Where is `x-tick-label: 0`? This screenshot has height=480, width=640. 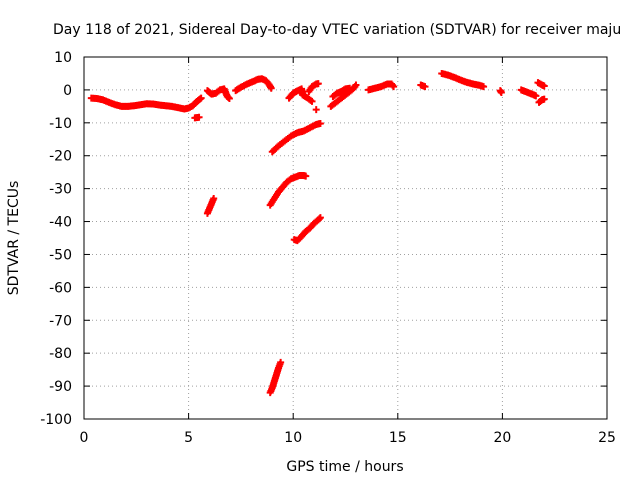
x-tick-label: 0 is located at coordinates (84, 438).